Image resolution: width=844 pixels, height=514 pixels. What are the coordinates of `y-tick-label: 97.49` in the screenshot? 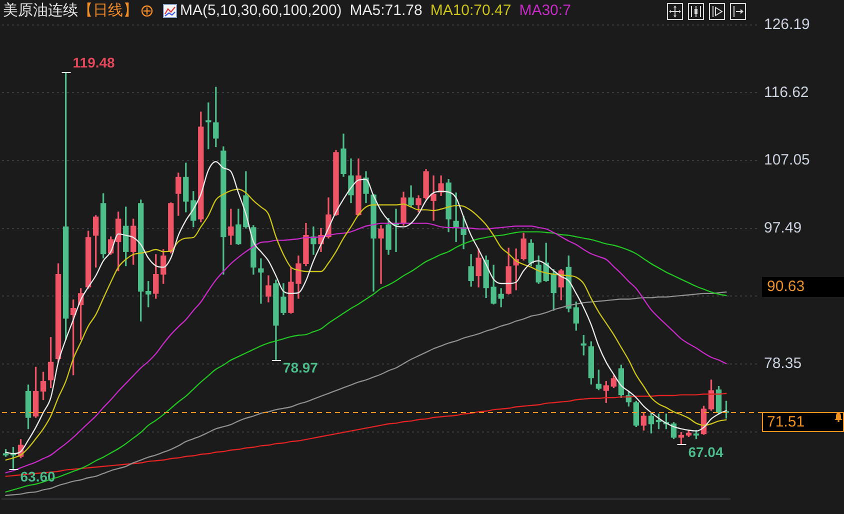 It's located at (783, 227).